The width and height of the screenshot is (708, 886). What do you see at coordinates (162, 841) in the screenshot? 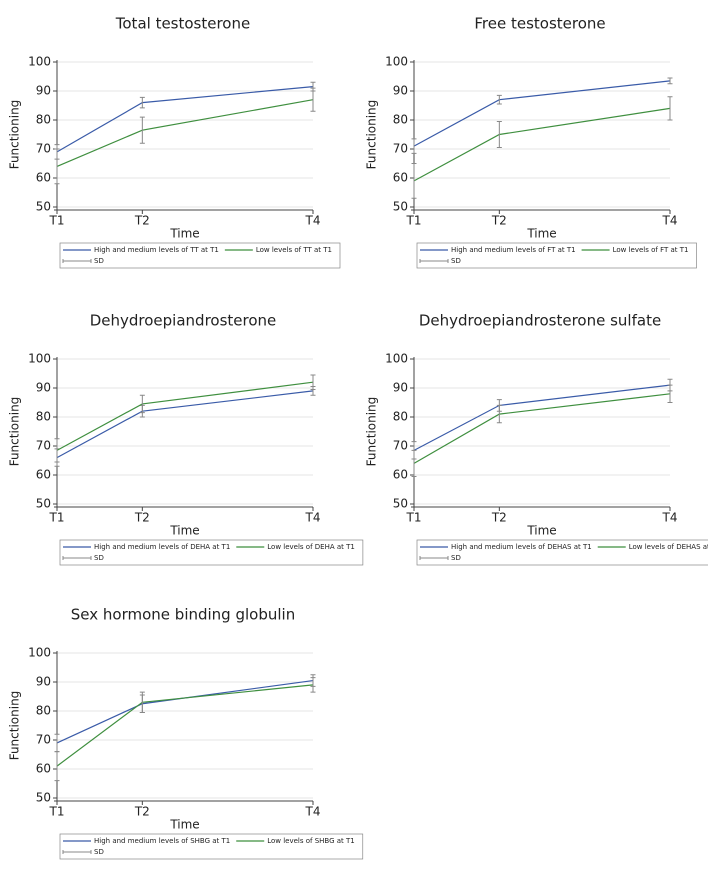
I see `legend-label: High and medium levels of SHBG at T1` at bounding box center [162, 841].